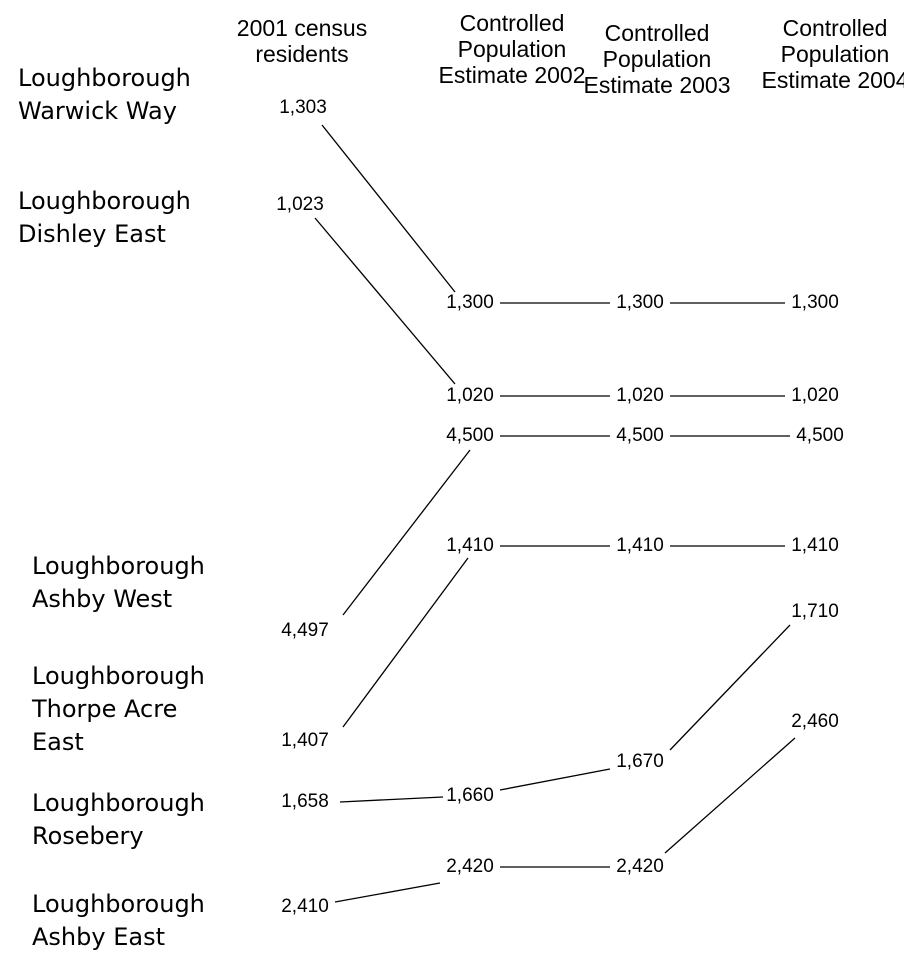 This screenshot has width=904, height=958. Describe the element at coordinates (118, 819) in the screenshot. I see `row-name: Loughborough Rosebery` at that location.